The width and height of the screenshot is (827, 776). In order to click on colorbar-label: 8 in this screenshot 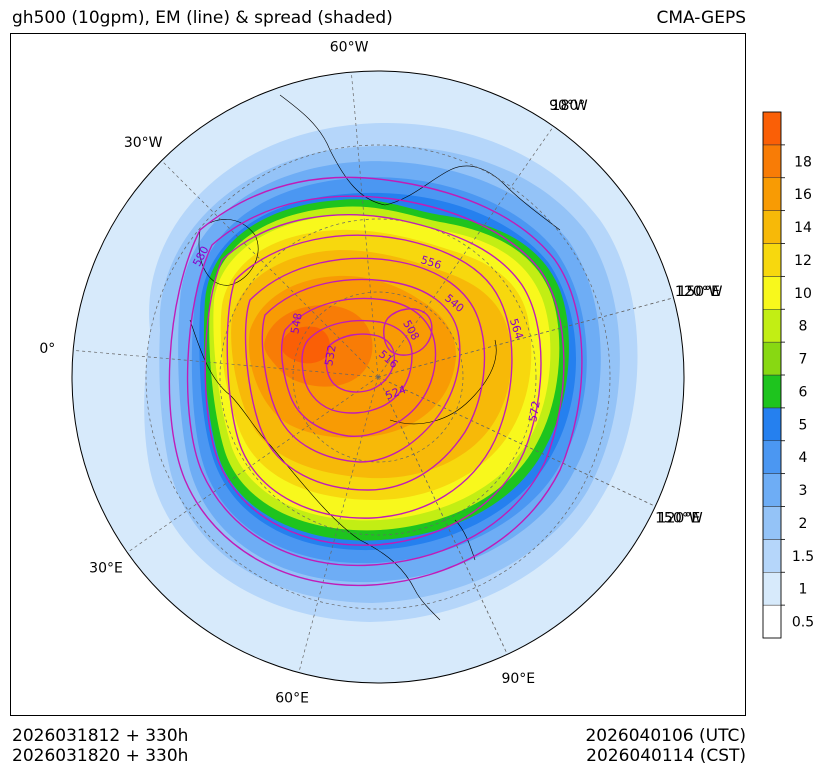, I will do `click(803, 327)`.